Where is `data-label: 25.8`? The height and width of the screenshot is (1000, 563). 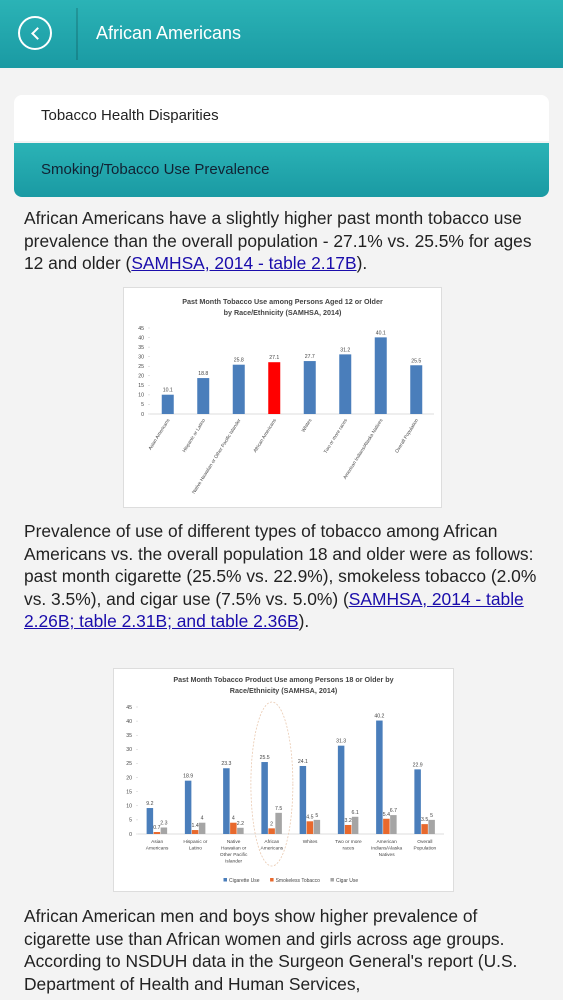 data-label: 25.8 is located at coordinates (239, 361).